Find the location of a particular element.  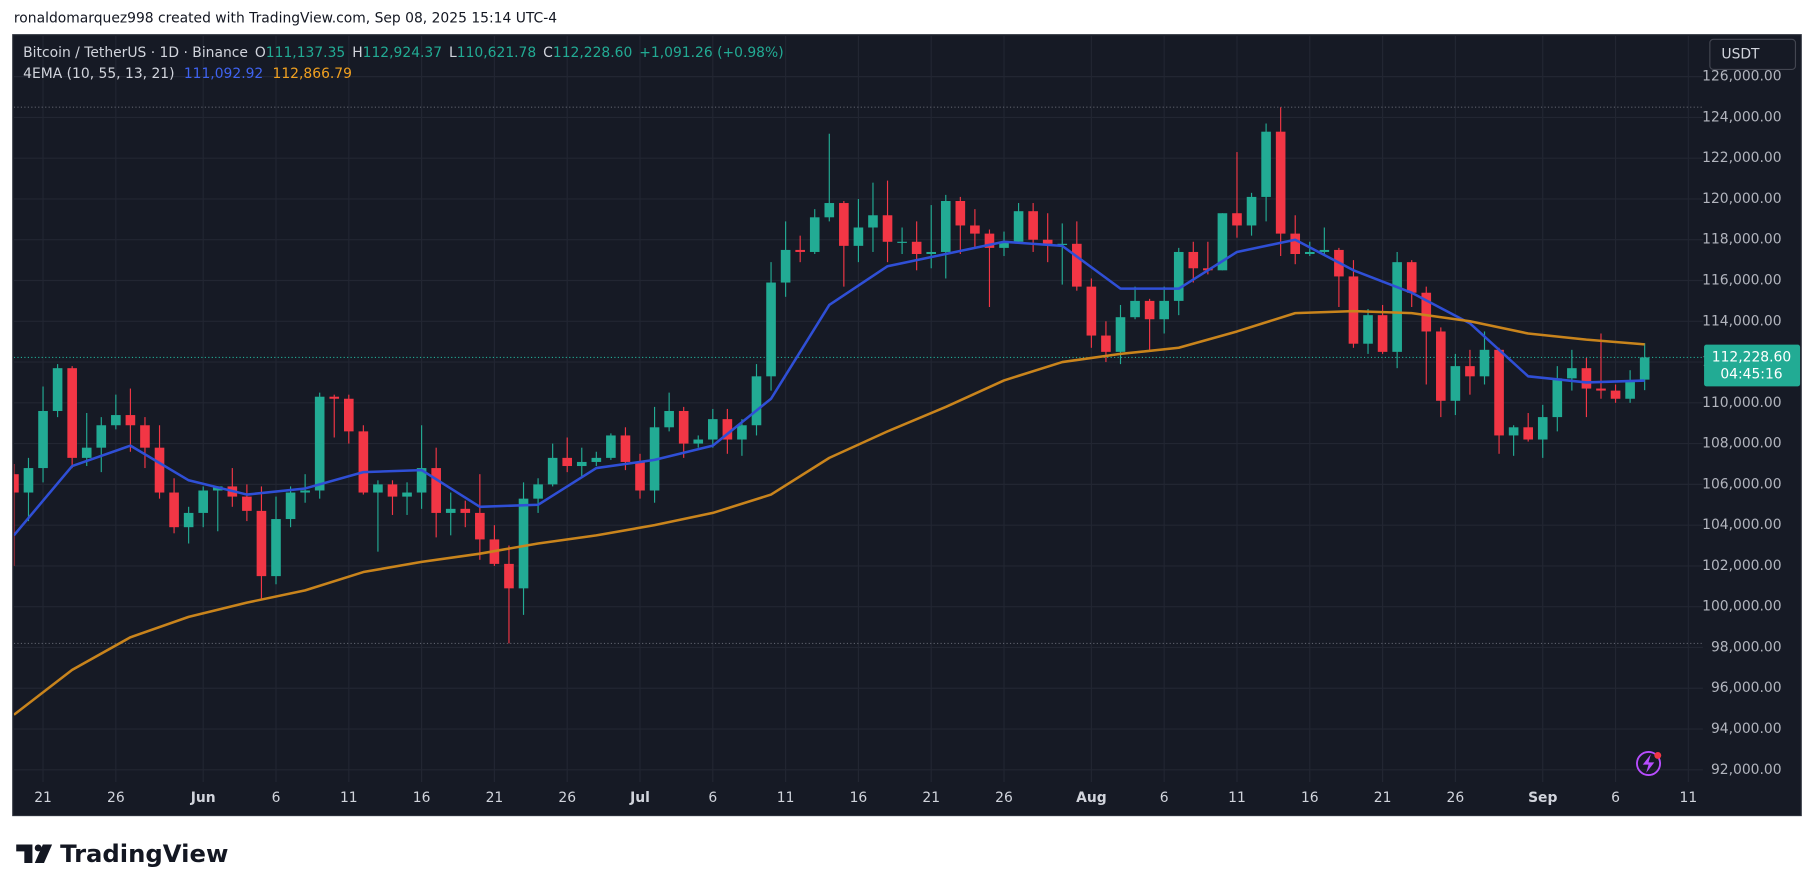

x-tick-label: Aug is located at coordinates (1091, 798).